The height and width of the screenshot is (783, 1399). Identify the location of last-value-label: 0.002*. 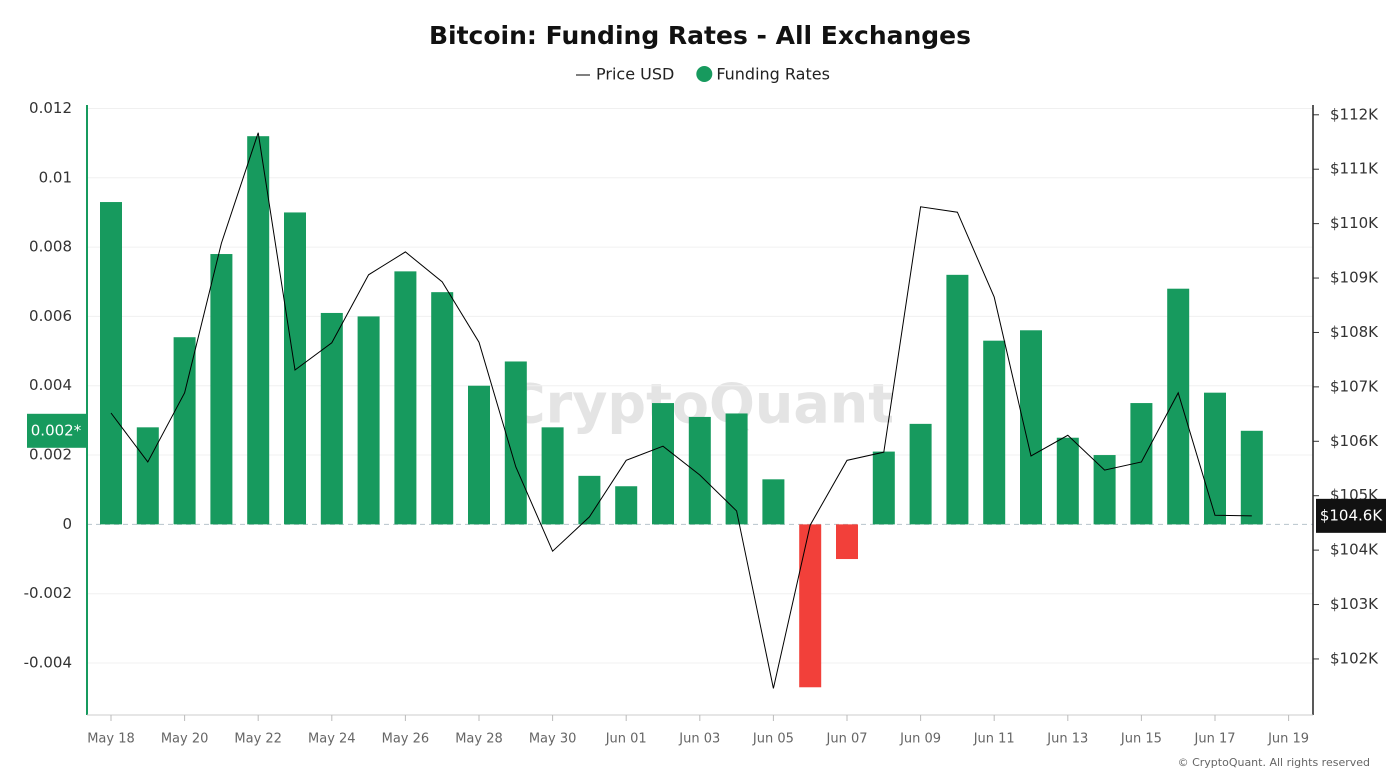
(56, 430).